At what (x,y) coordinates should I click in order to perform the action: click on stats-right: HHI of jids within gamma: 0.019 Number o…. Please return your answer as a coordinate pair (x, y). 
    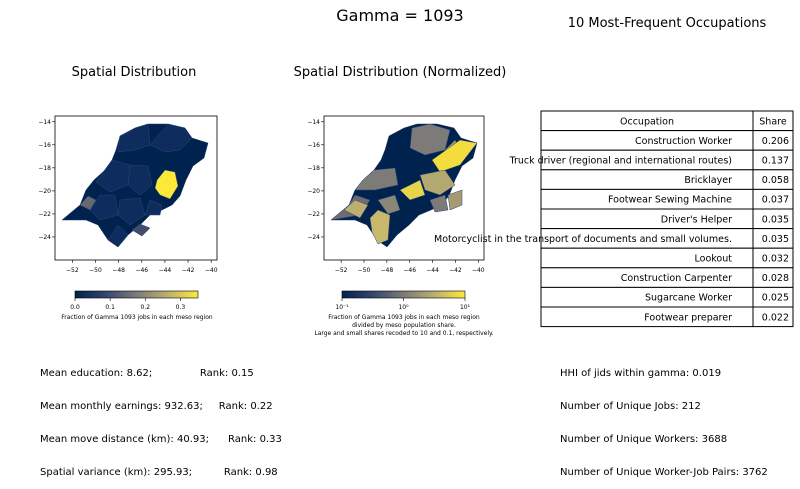
    Looking at the image, I should click on (664, 417).